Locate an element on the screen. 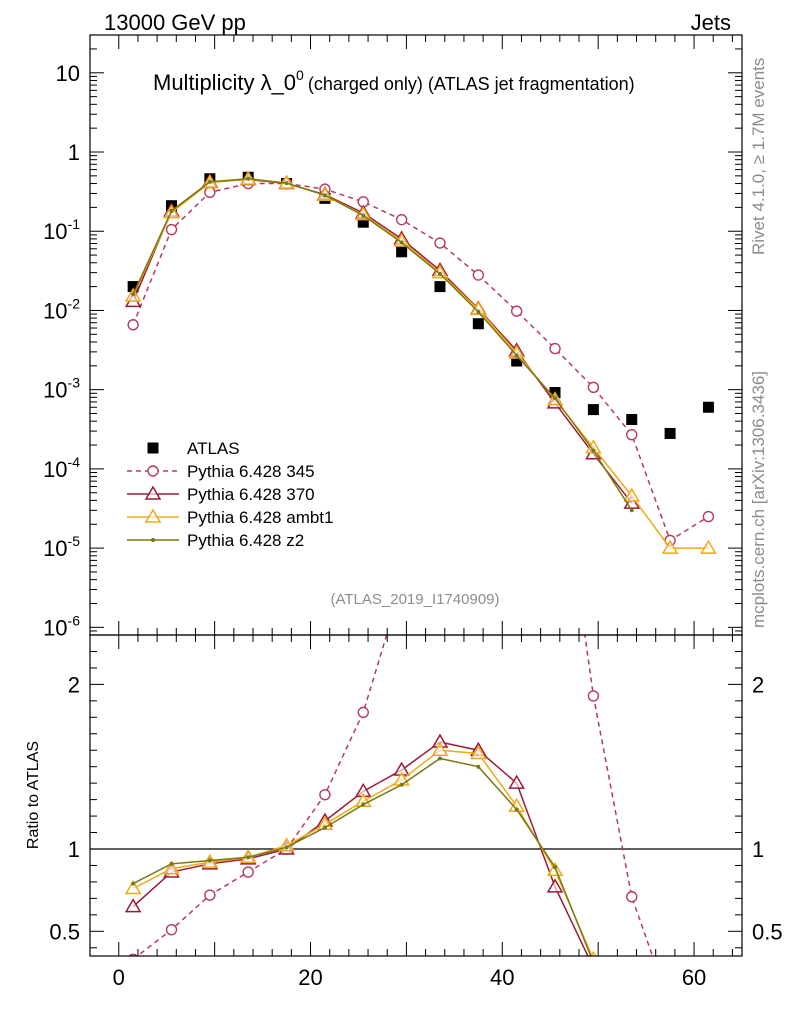 The width and height of the screenshot is (786, 1024). y-tick-label: 10 is located at coordinates (68, 73).